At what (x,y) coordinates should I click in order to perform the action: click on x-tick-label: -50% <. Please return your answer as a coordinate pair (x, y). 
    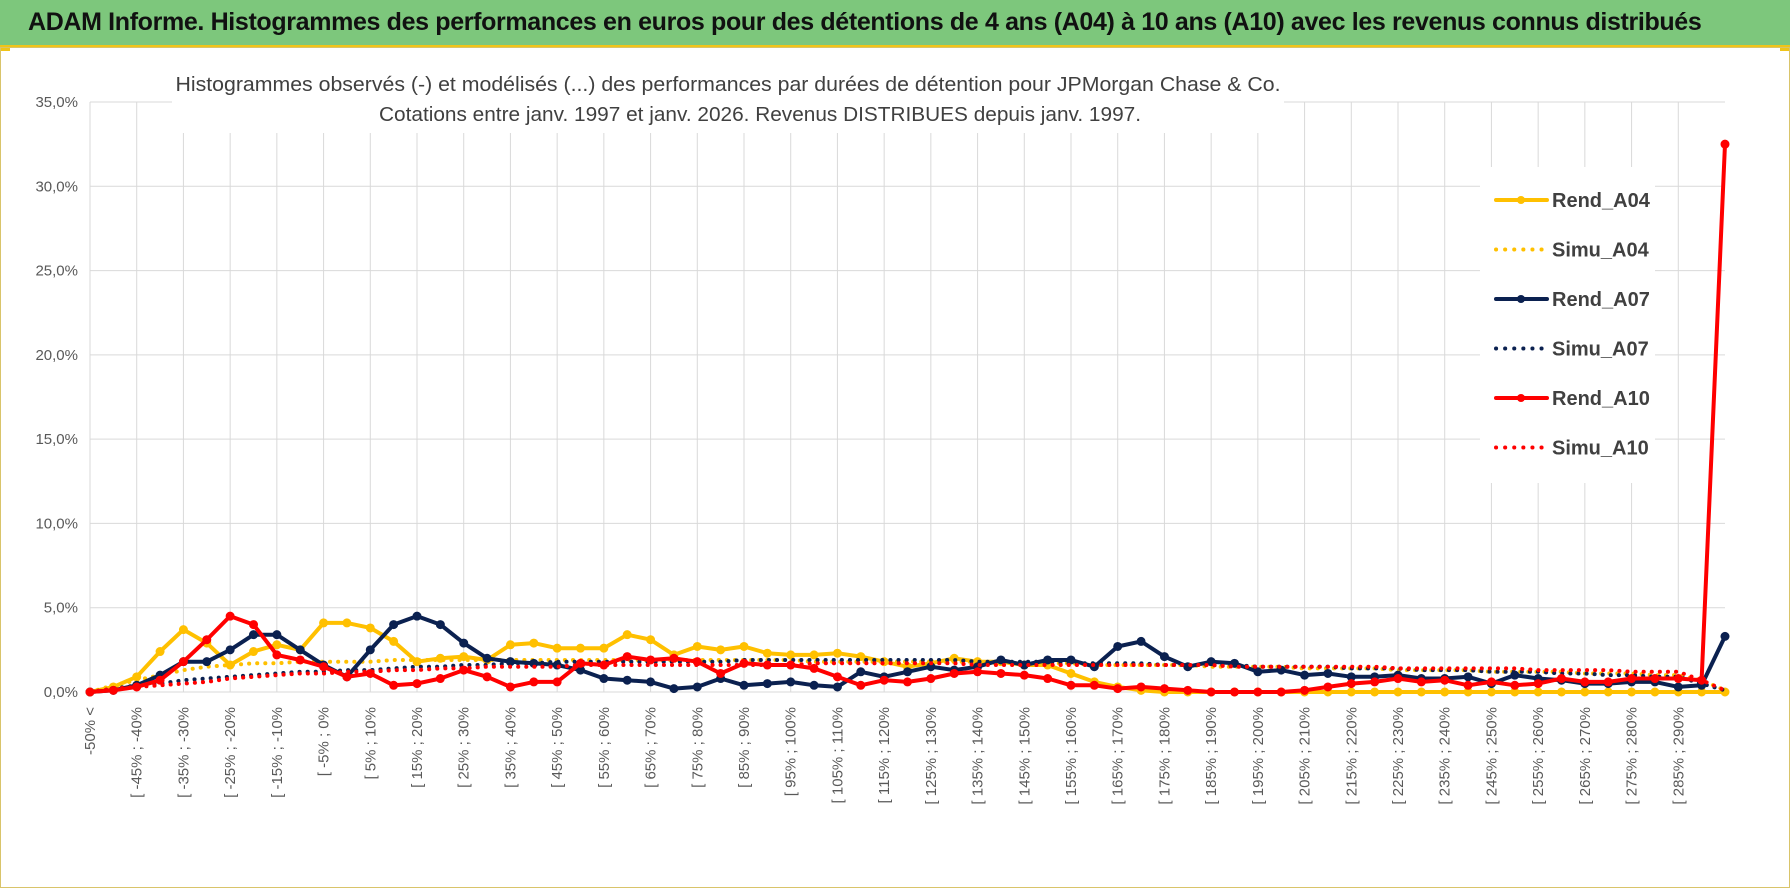
    Looking at the image, I should click on (90, 731).